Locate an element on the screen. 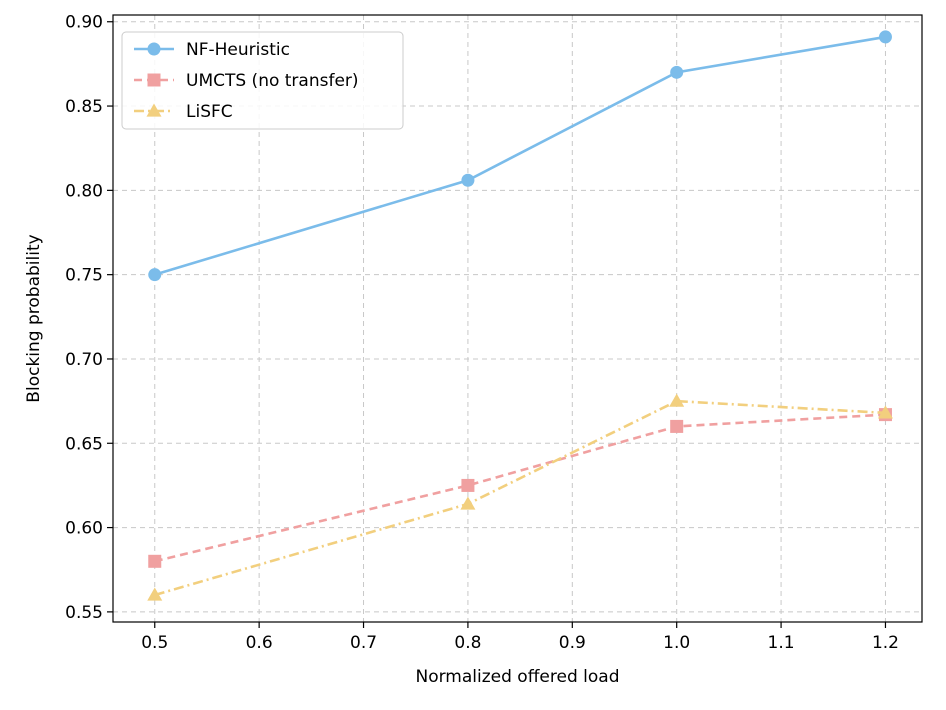 This screenshot has width=946, height=710. x-tick-label: 1.2 is located at coordinates (885, 643).